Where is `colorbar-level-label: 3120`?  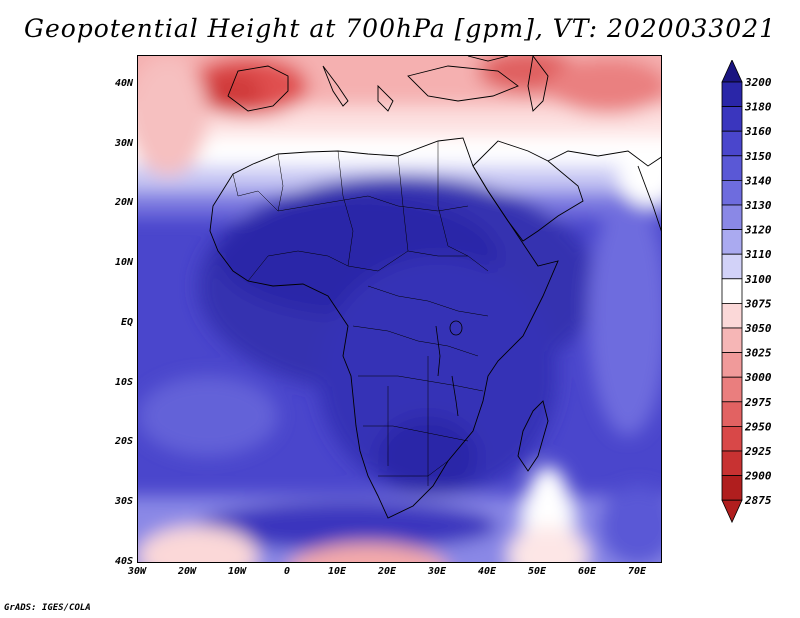
colorbar-level-label: 3120 is located at coordinates (758, 230).